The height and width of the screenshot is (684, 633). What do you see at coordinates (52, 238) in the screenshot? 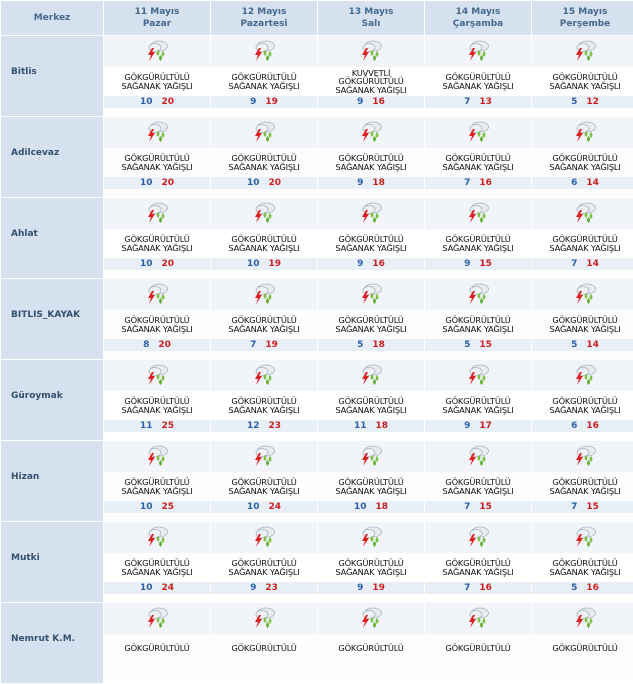
I see `city-name: Ahlat` at bounding box center [52, 238].